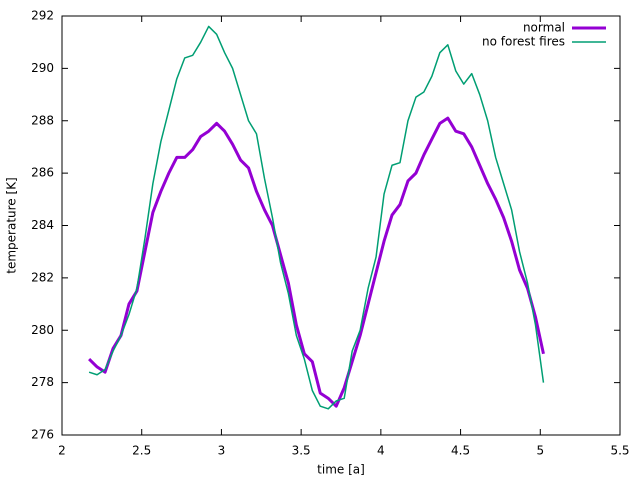  What do you see at coordinates (222, 451) in the screenshot?
I see `x-tick-label: 3` at bounding box center [222, 451].